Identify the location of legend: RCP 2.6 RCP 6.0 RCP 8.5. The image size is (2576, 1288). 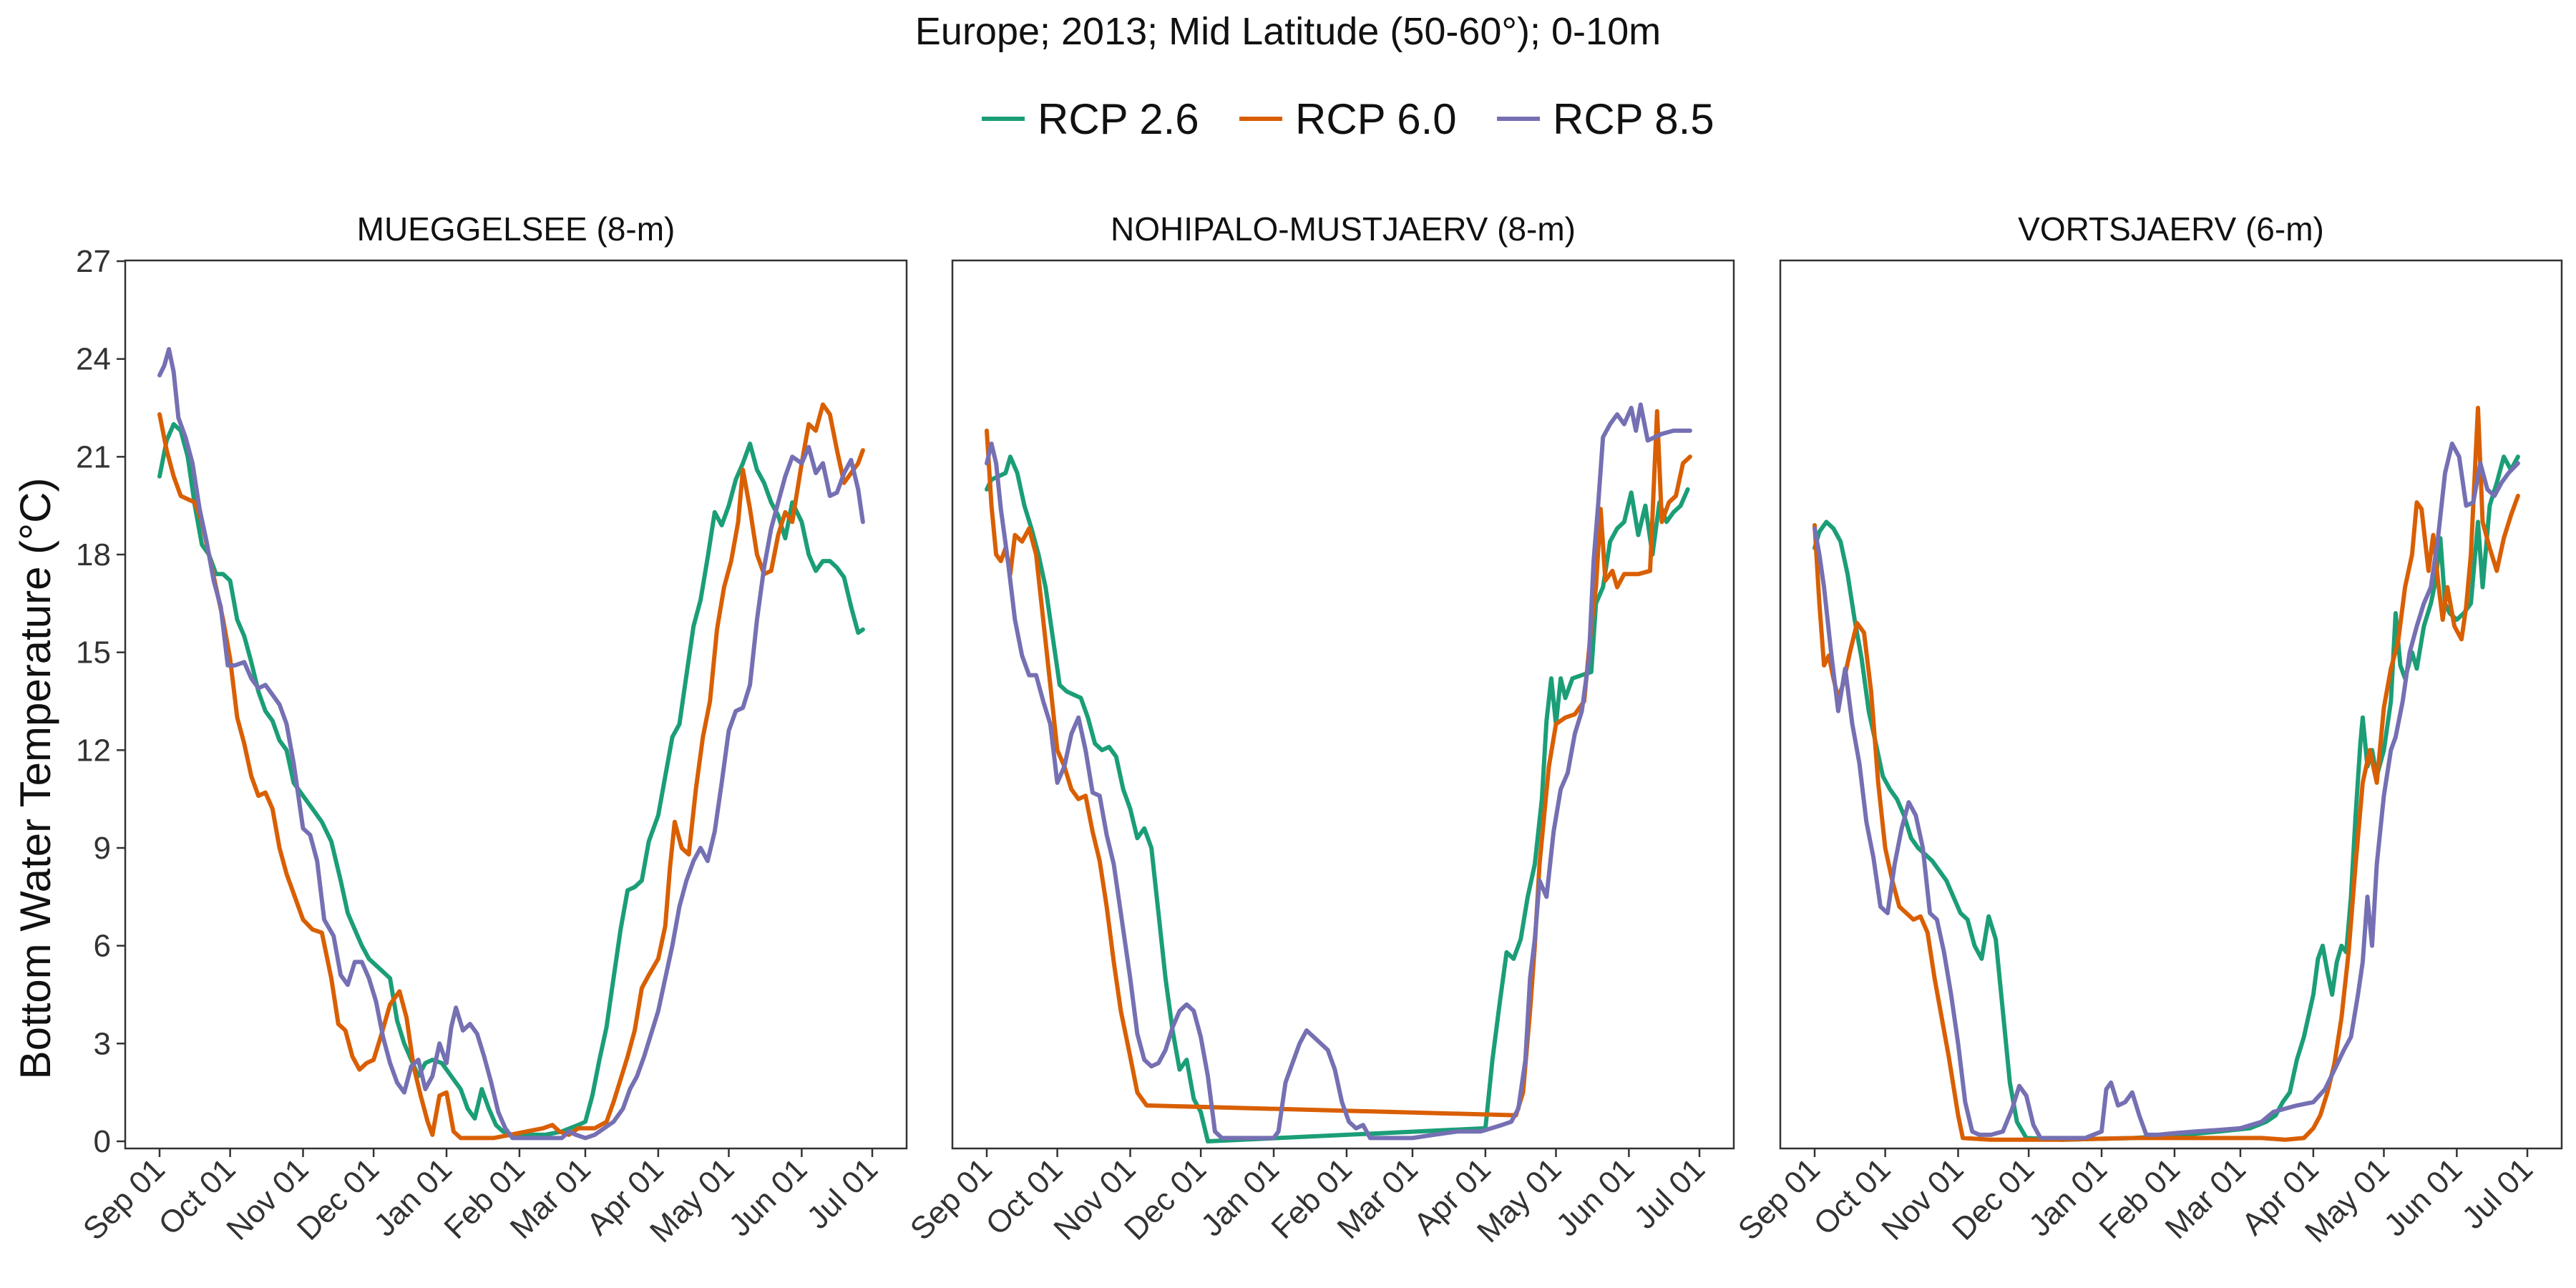
(1348, 119).